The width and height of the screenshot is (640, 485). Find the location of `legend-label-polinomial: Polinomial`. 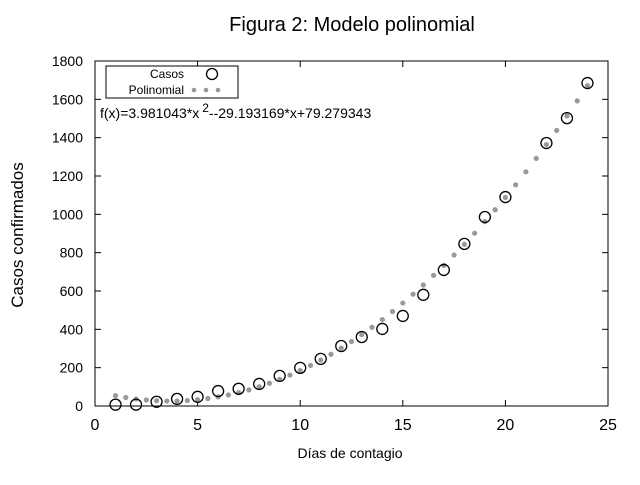

legend-label-polinomial: Polinomial is located at coordinates (156, 90).